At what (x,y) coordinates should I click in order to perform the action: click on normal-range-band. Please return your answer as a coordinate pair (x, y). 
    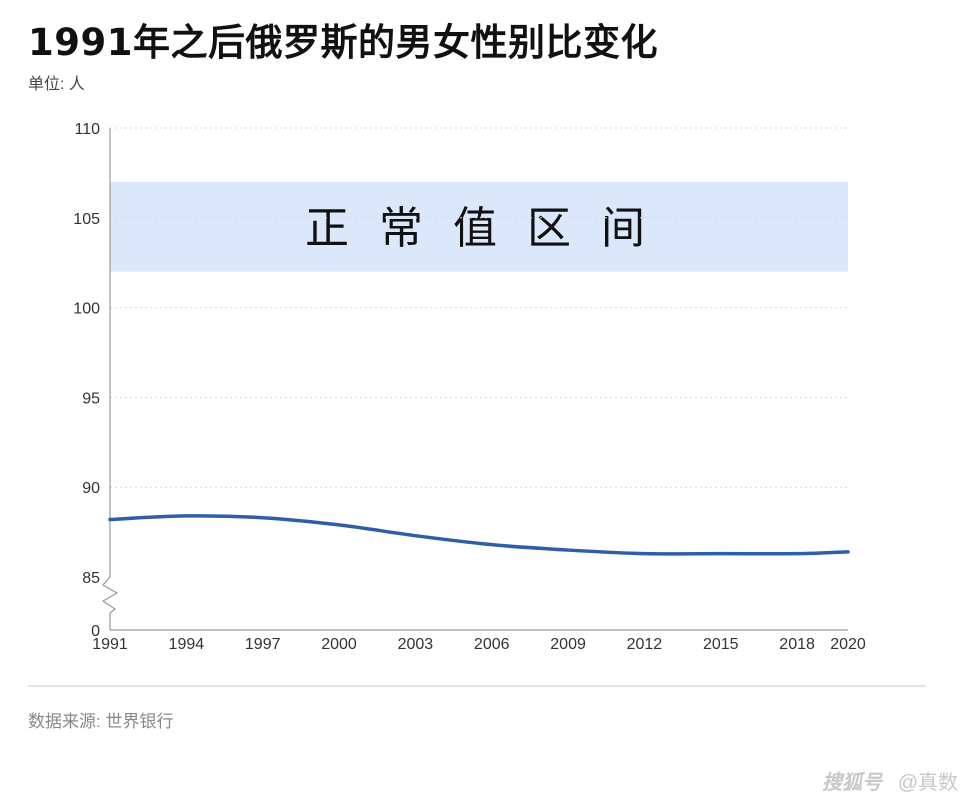
    Looking at the image, I should click on (479, 226).